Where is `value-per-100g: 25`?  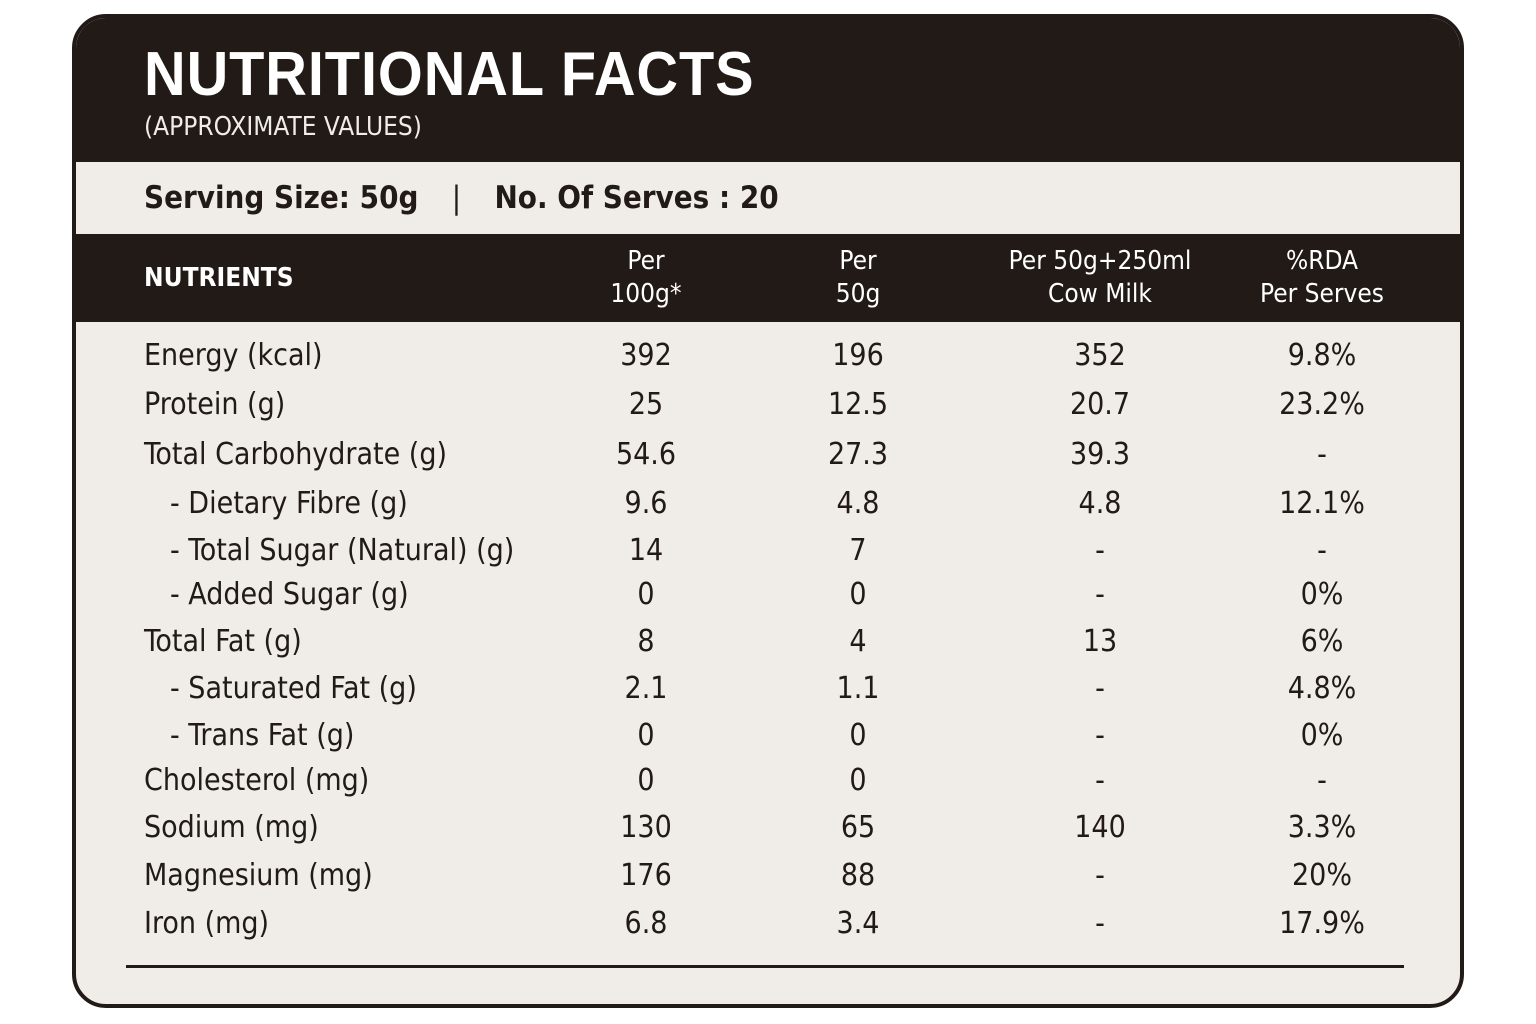 value-per-100g: 25 is located at coordinates (646, 404).